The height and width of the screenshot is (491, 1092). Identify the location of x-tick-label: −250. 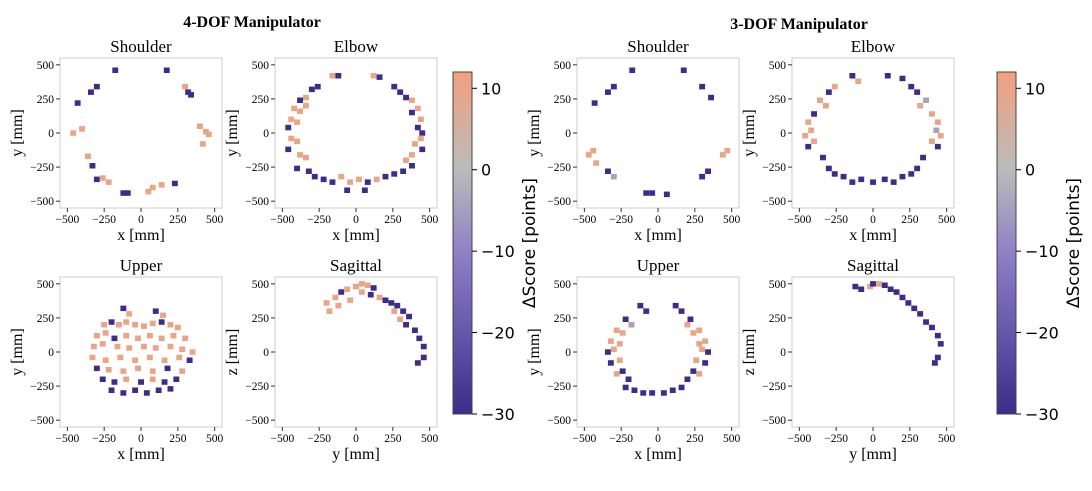
(621, 220).